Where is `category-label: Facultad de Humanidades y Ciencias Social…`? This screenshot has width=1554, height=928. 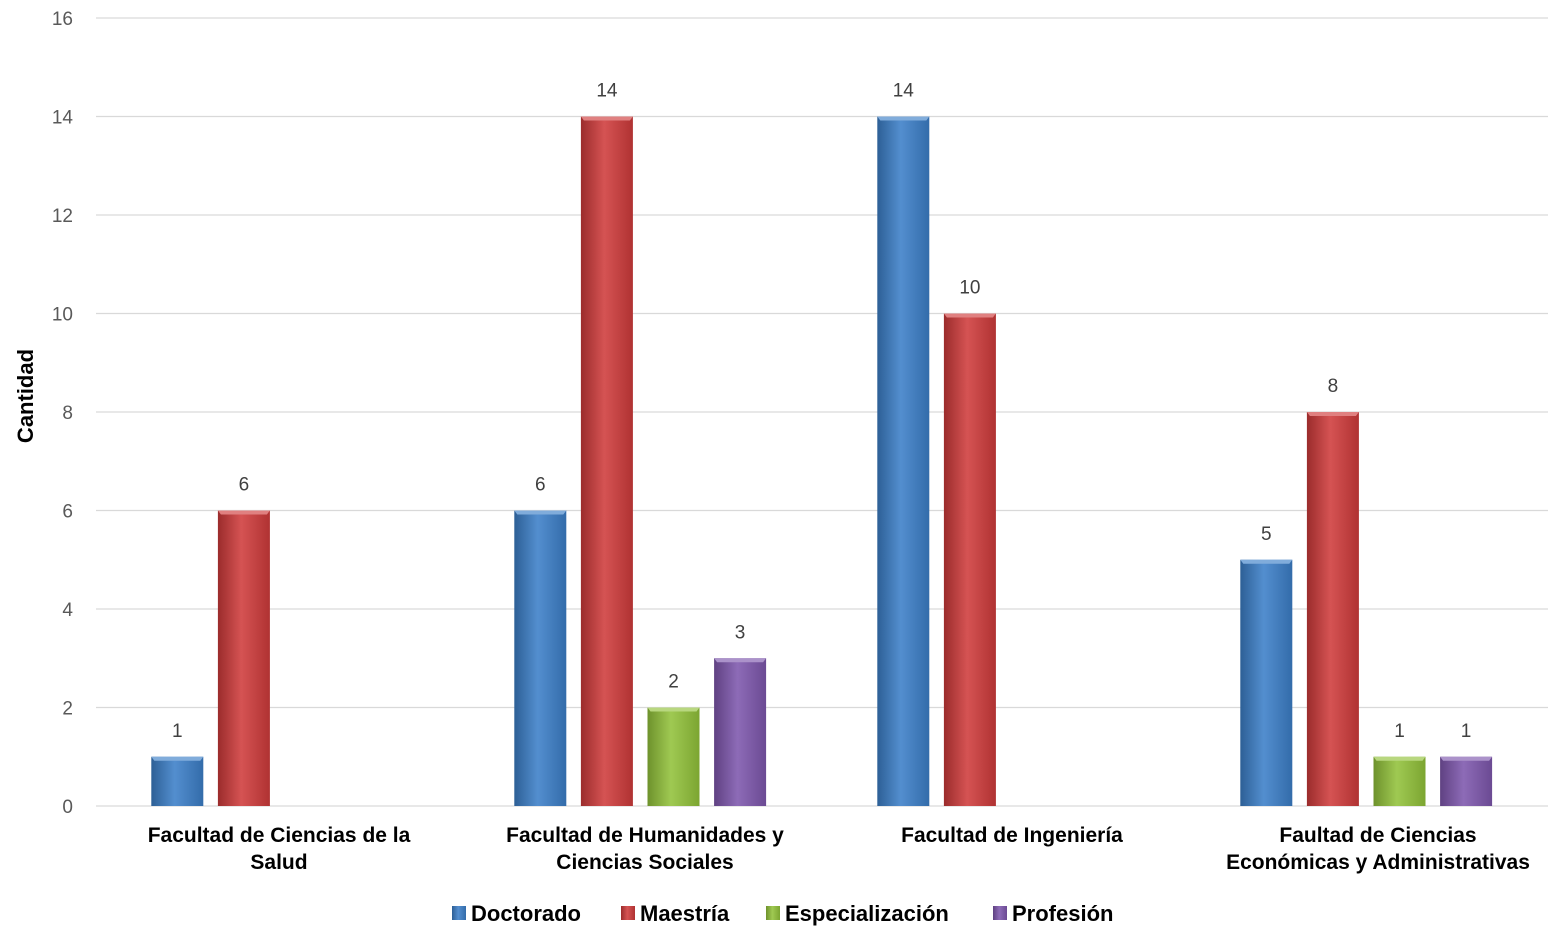 category-label: Facultad de Humanidades y Ciencias Social… is located at coordinates (645, 849).